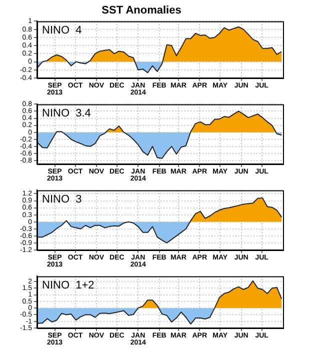 The height and width of the screenshot is (348, 320). What do you see at coordinates (62, 200) in the screenshot?
I see `annotation: NINO 3` at bounding box center [62, 200].